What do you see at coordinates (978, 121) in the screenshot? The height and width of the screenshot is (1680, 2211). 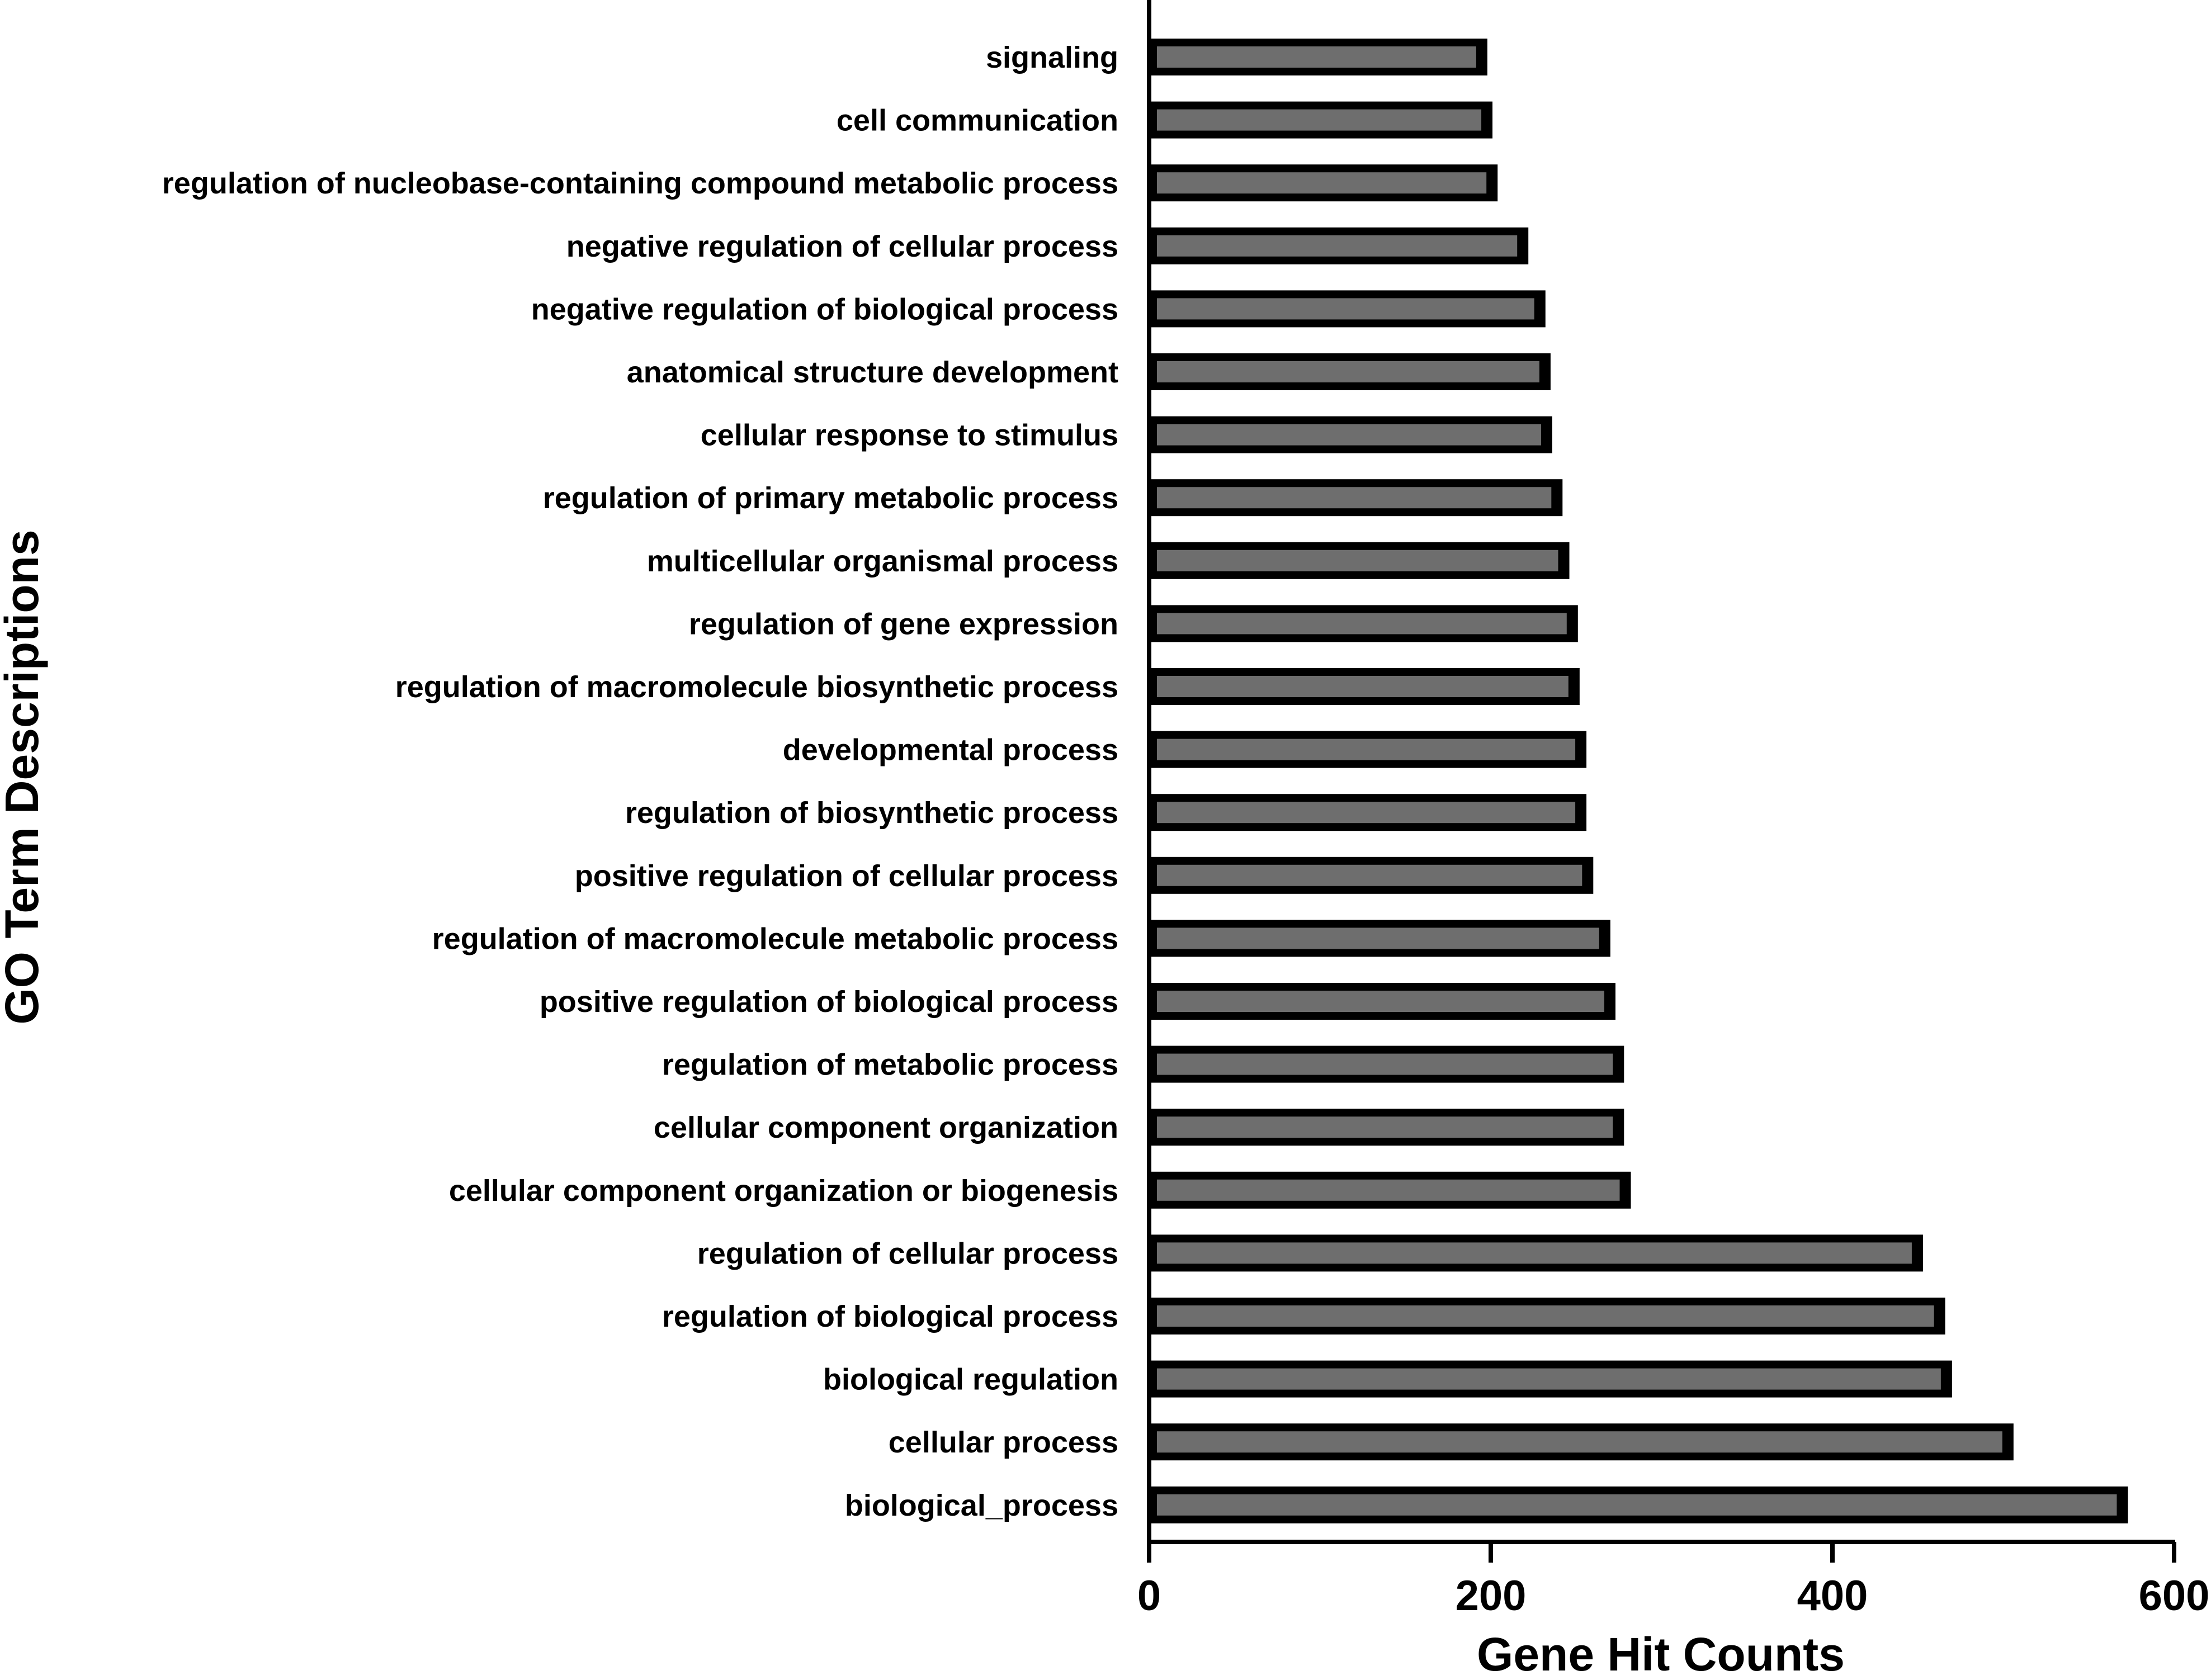 I see `category-label: cell communication` at bounding box center [978, 121].